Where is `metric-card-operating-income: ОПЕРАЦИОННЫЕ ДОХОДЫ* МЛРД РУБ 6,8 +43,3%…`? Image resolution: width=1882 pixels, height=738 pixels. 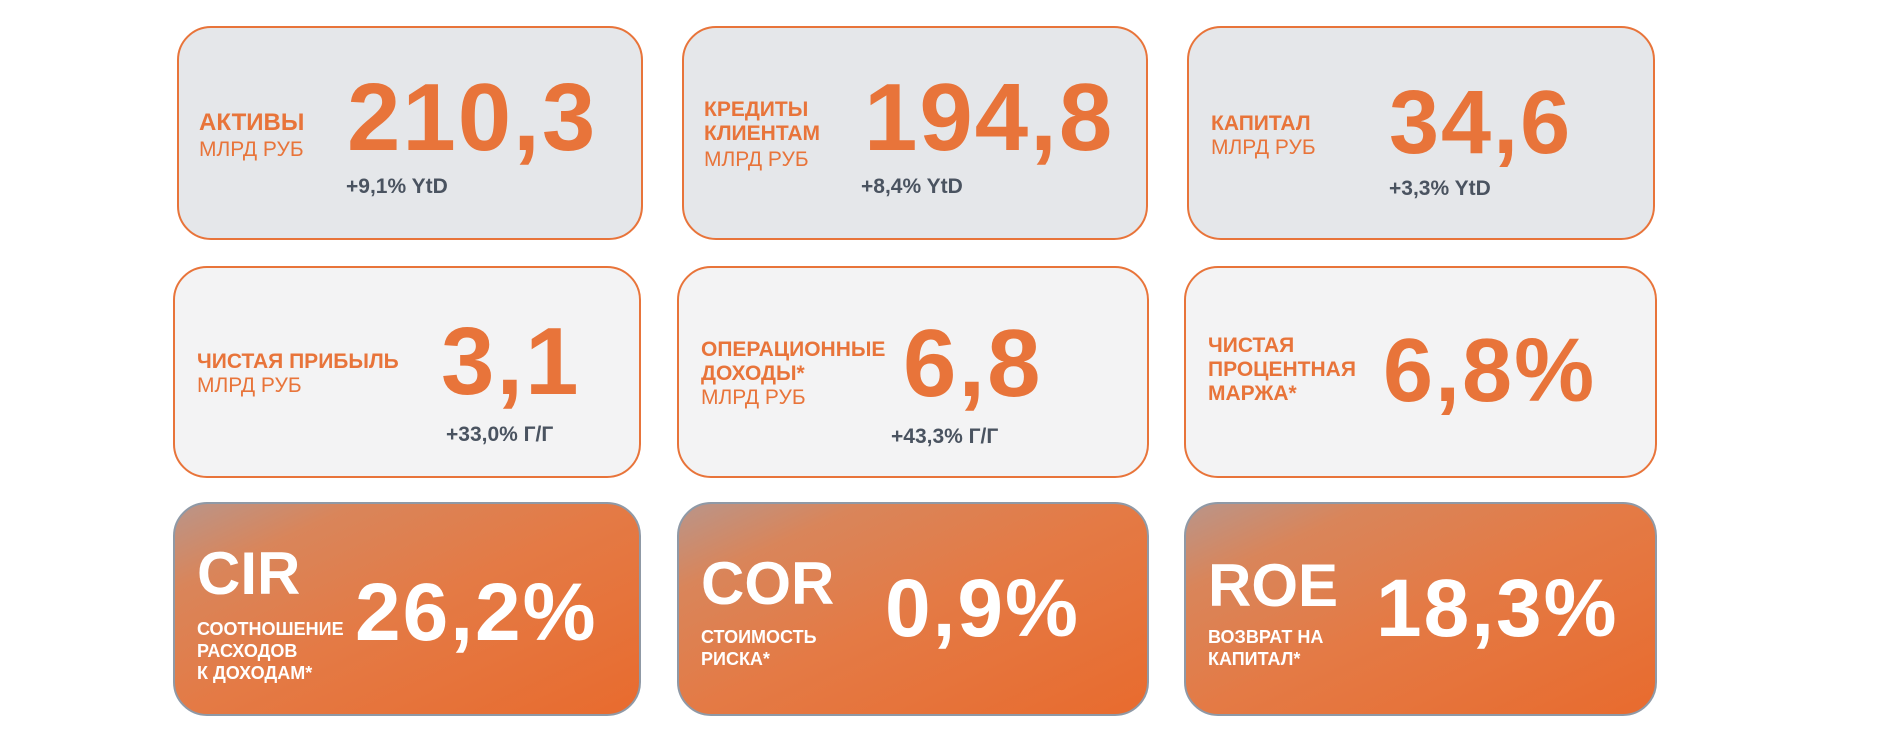
metric-card-operating-income: ОПЕРАЦИОННЫЕ ДОХОДЫ* МЛРД РУБ 6,8 +43,3%… is located at coordinates (913, 372).